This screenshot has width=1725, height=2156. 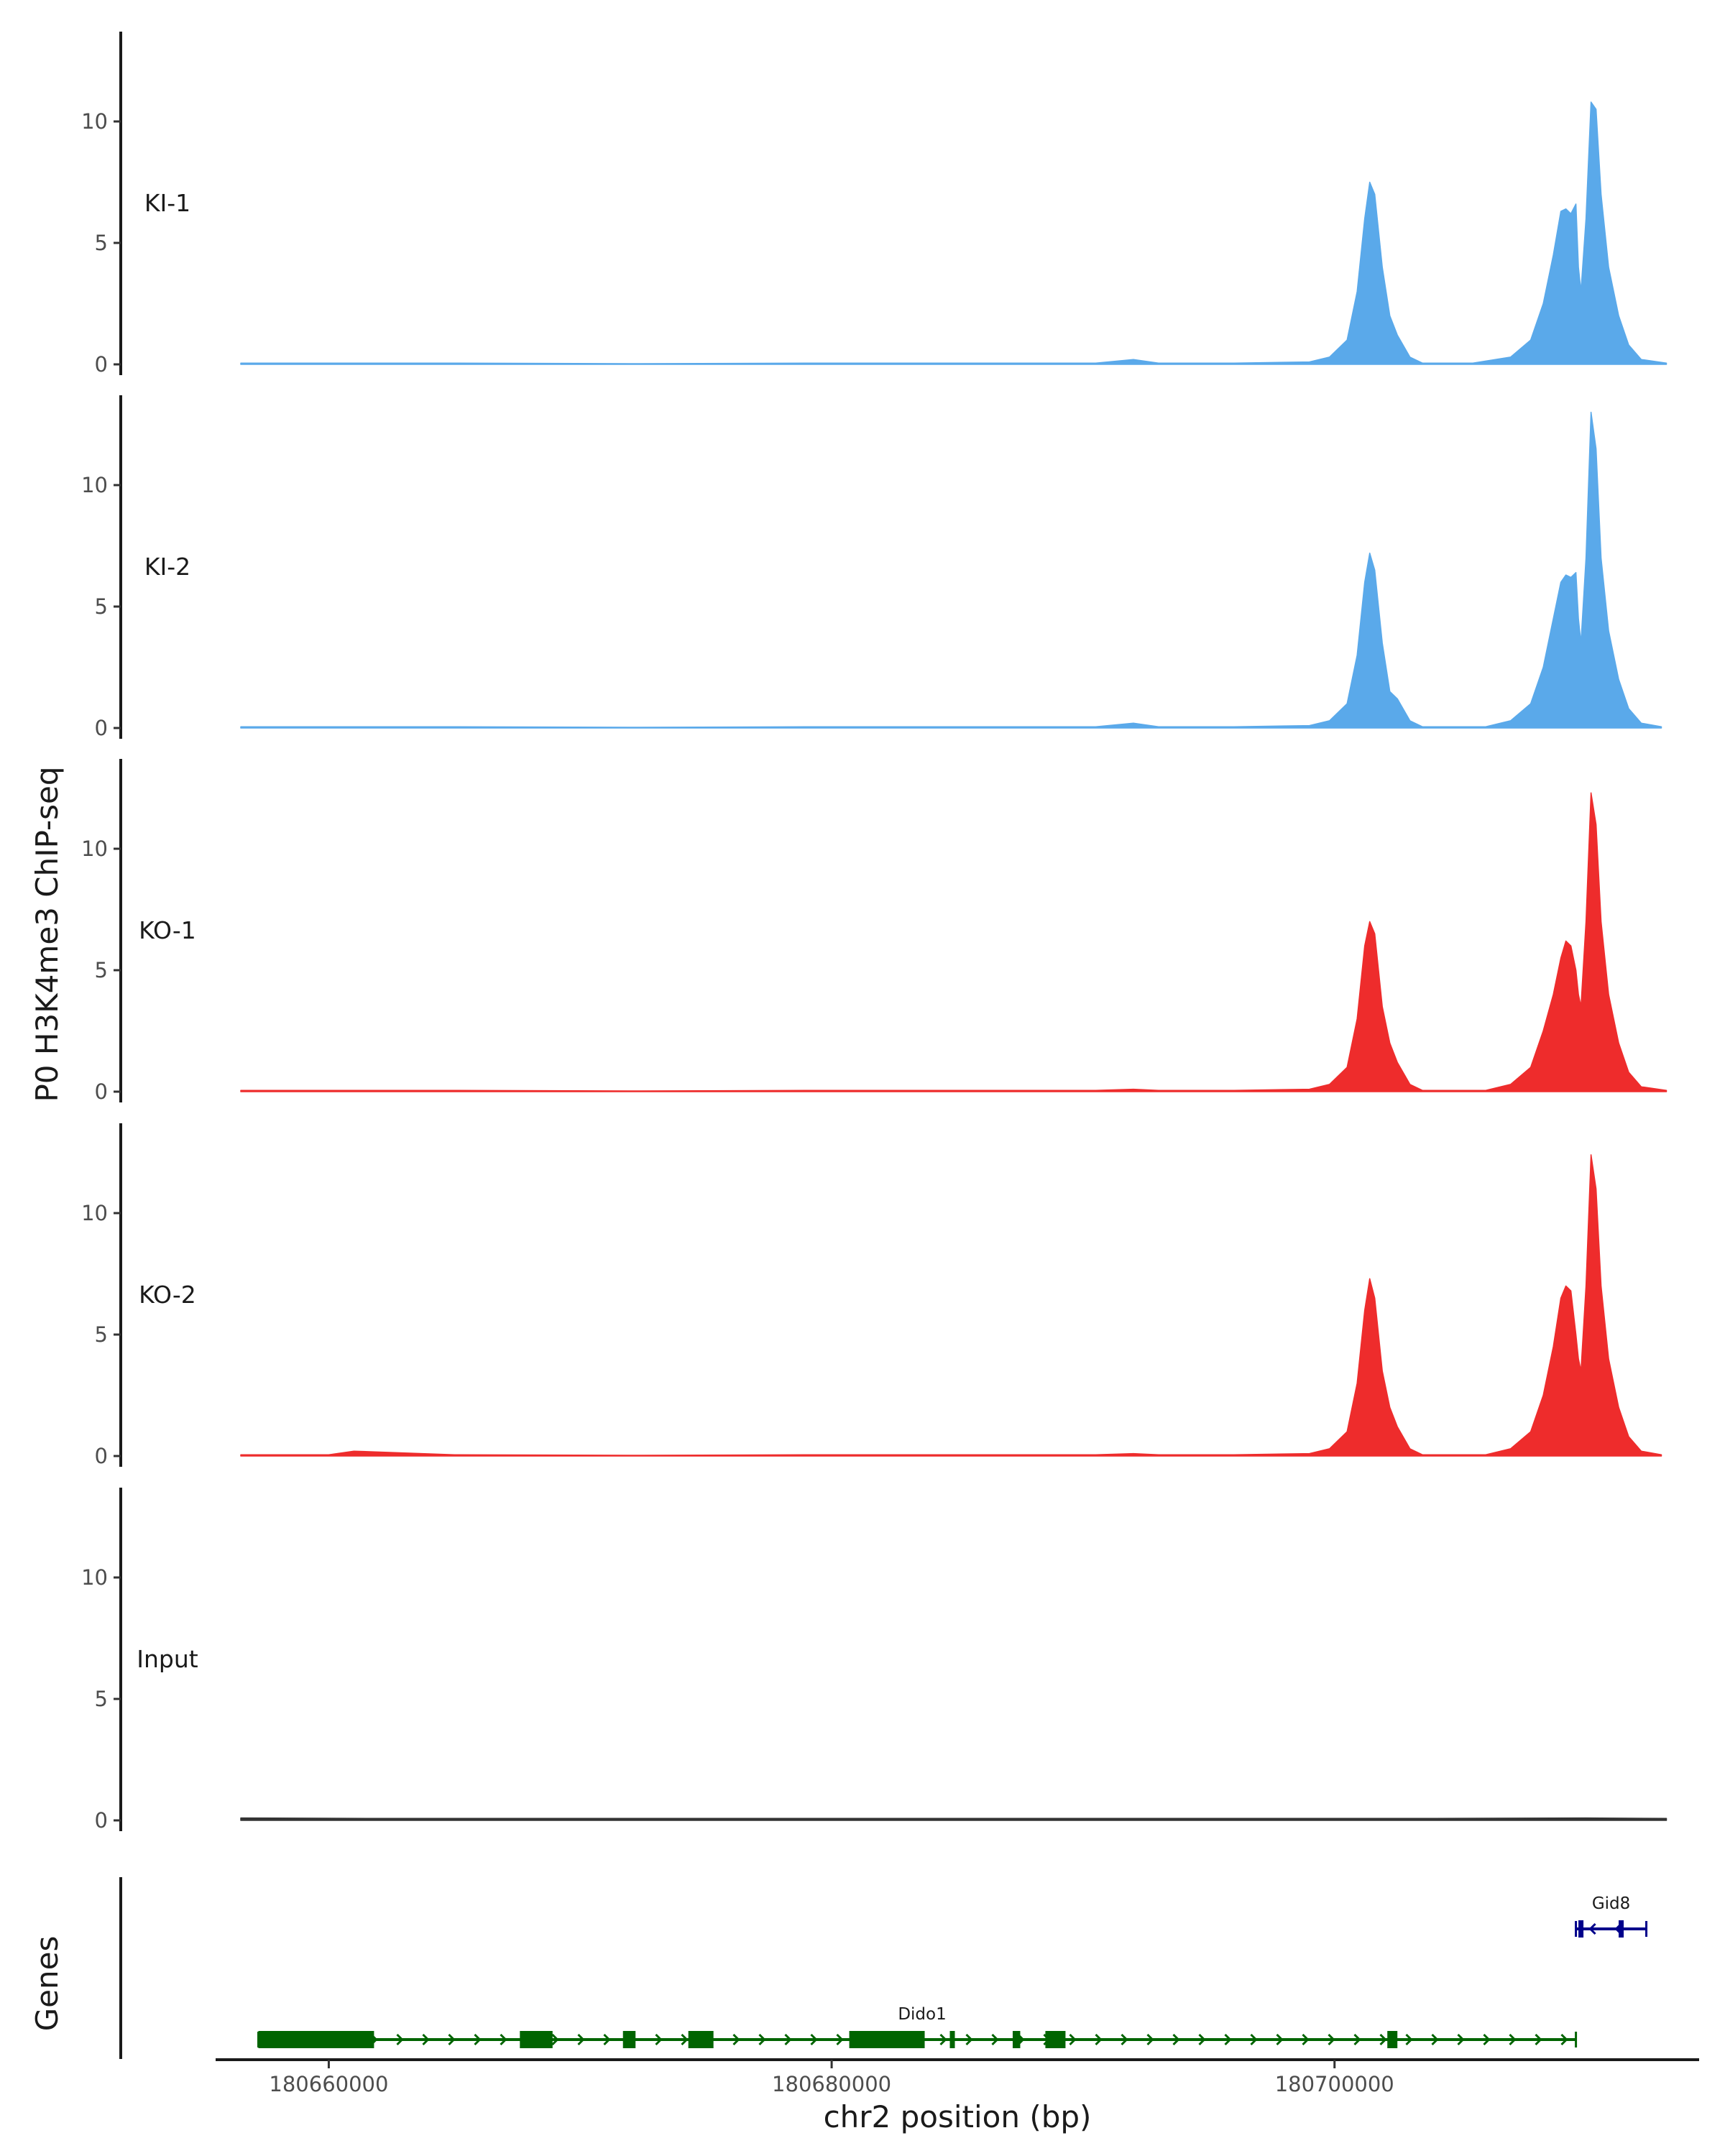 What do you see at coordinates (167, 1659) in the screenshot?
I see `track-label: Input` at bounding box center [167, 1659].